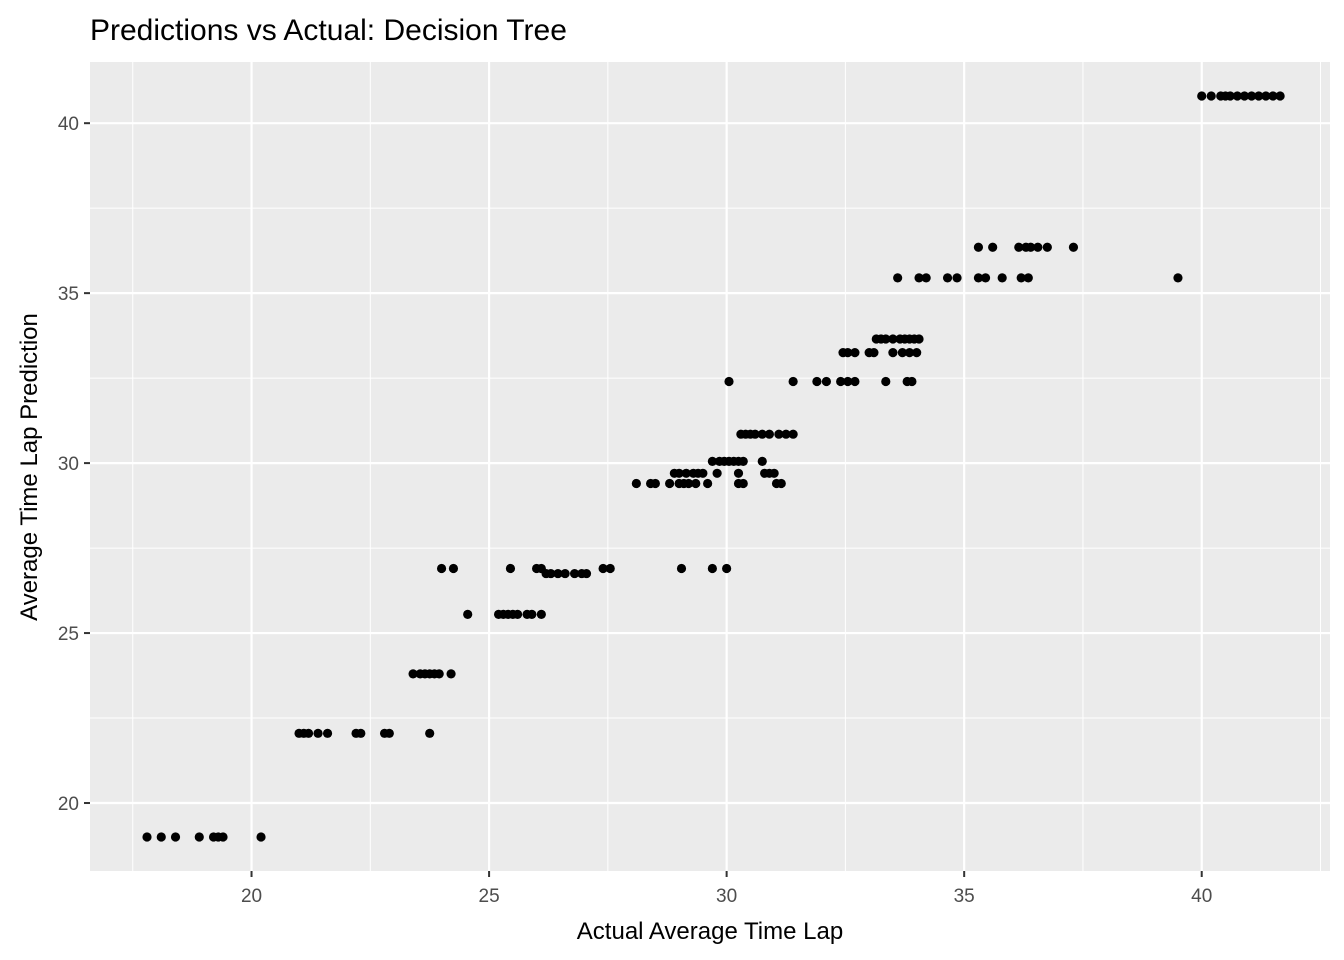  What do you see at coordinates (251, 896) in the screenshot?
I see `x-tick-label: 20` at bounding box center [251, 896].